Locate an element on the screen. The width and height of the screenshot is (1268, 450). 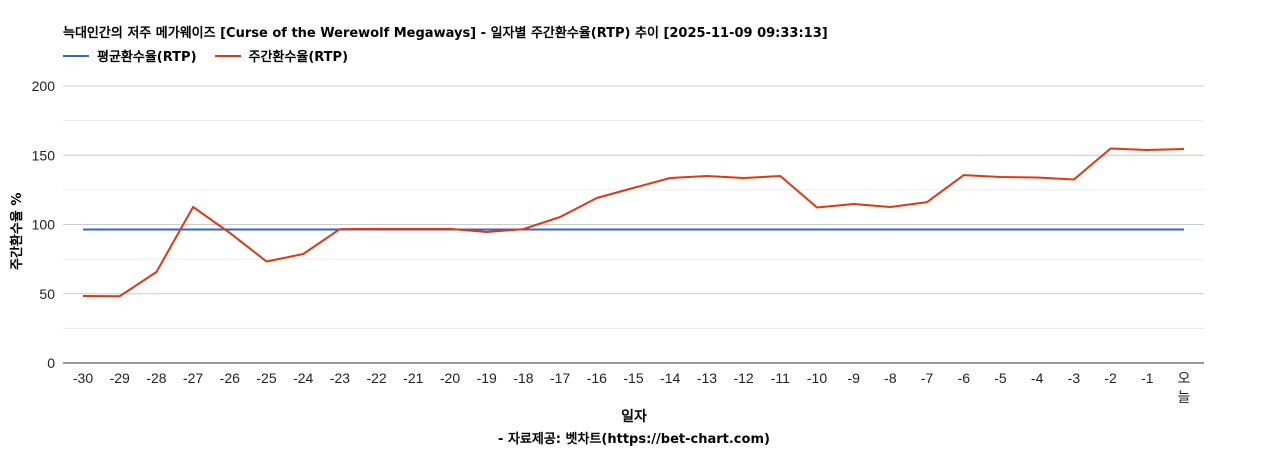
x-tick-label: 오 is located at coordinates (1184, 378).